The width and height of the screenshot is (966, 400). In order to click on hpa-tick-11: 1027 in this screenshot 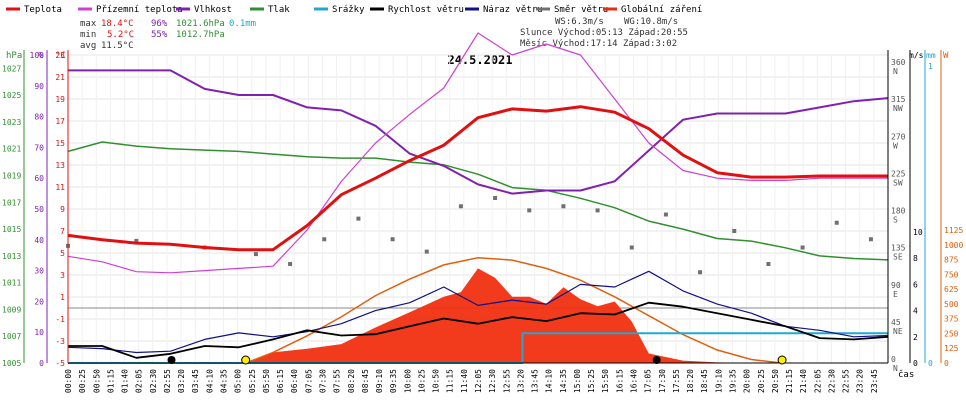, I will do `click(11, 68)`.